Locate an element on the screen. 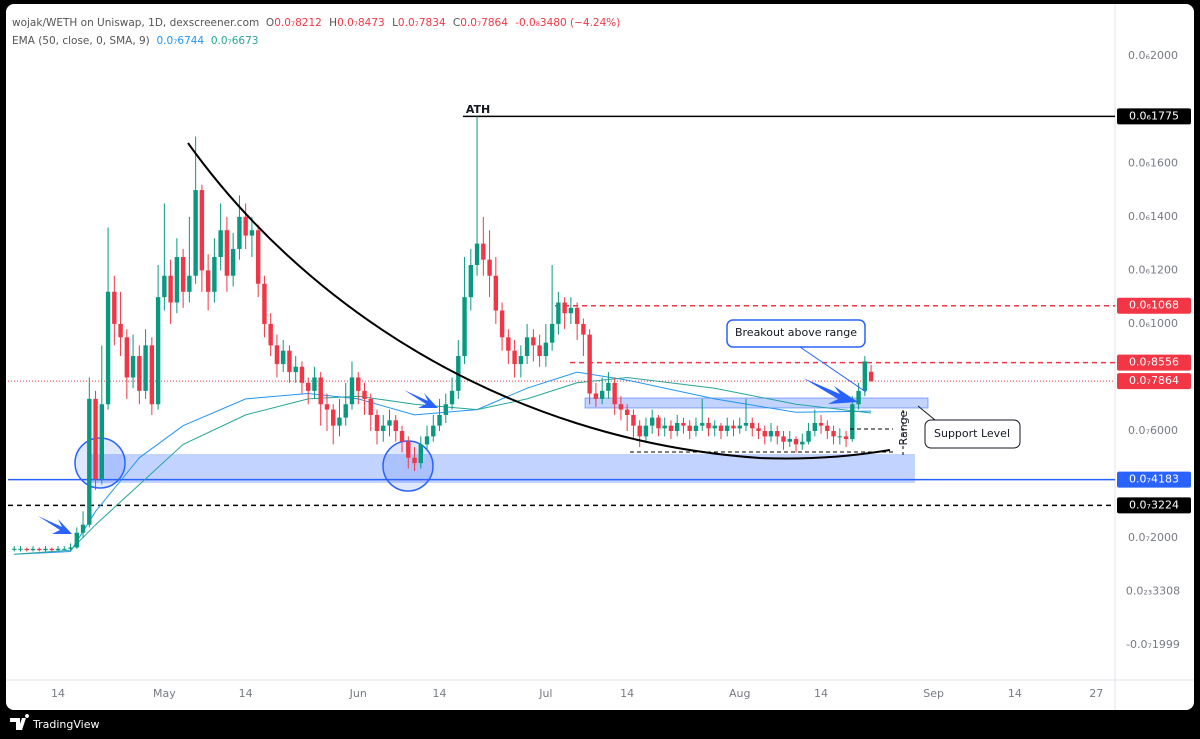 The image size is (1200, 739). ohlc-value: 0.0₇8473 is located at coordinates (361, 23).